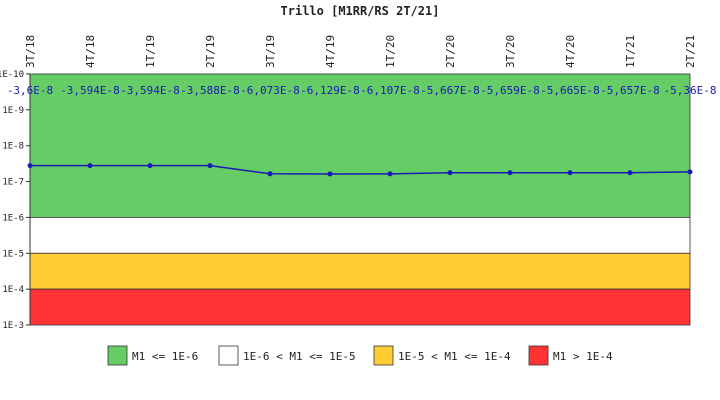 The image size is (720, 400). Describe the element at coordinates (270, 90) in the screenshot. I see `data-label: -6,073E-8` at that location.